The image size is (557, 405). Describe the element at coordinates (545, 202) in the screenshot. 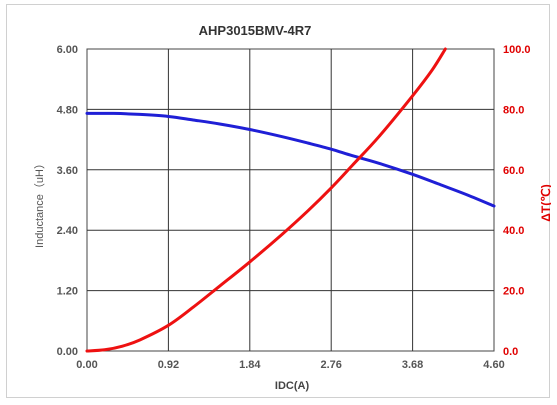

I see `y2-axis-label: ΔT(℃)` at that location.